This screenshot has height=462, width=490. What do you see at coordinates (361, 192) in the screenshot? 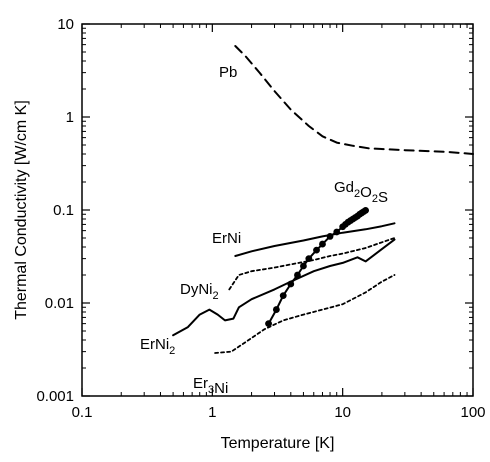
I see `series-label-gd2o2s: Gd2O2S` at bounding box center [361, 192].